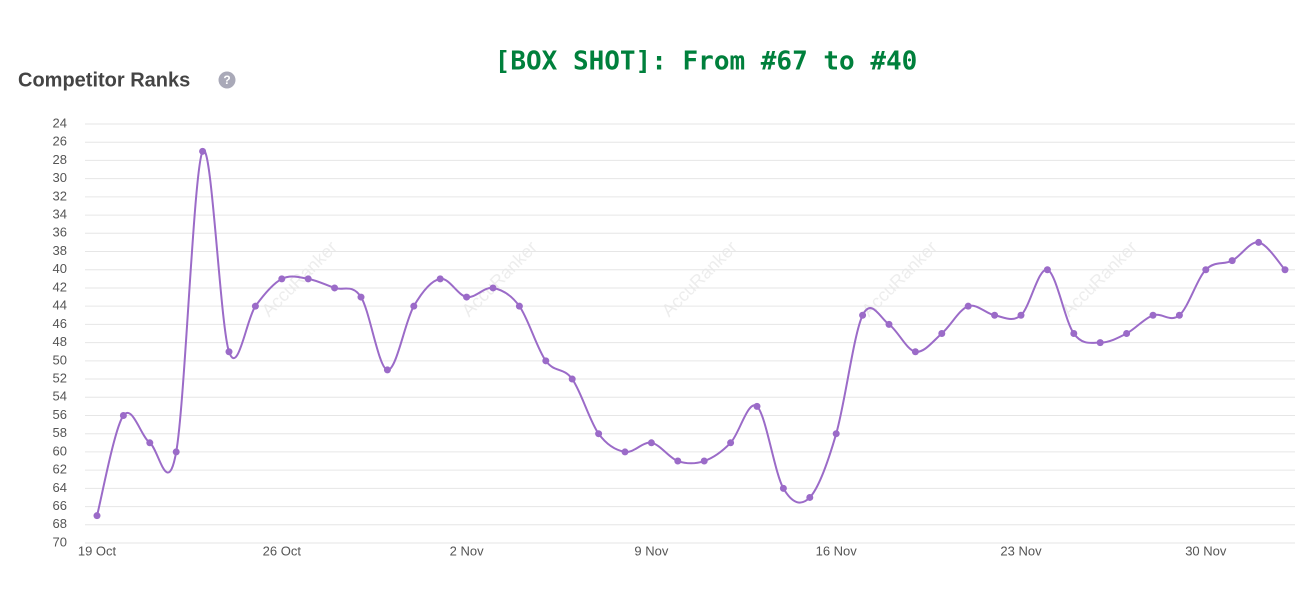 This screenshot has height=593, width=1309. Describe the element at coordinates (60, 159) in the screenshot. I see `y-tick-label: 28` at that location.